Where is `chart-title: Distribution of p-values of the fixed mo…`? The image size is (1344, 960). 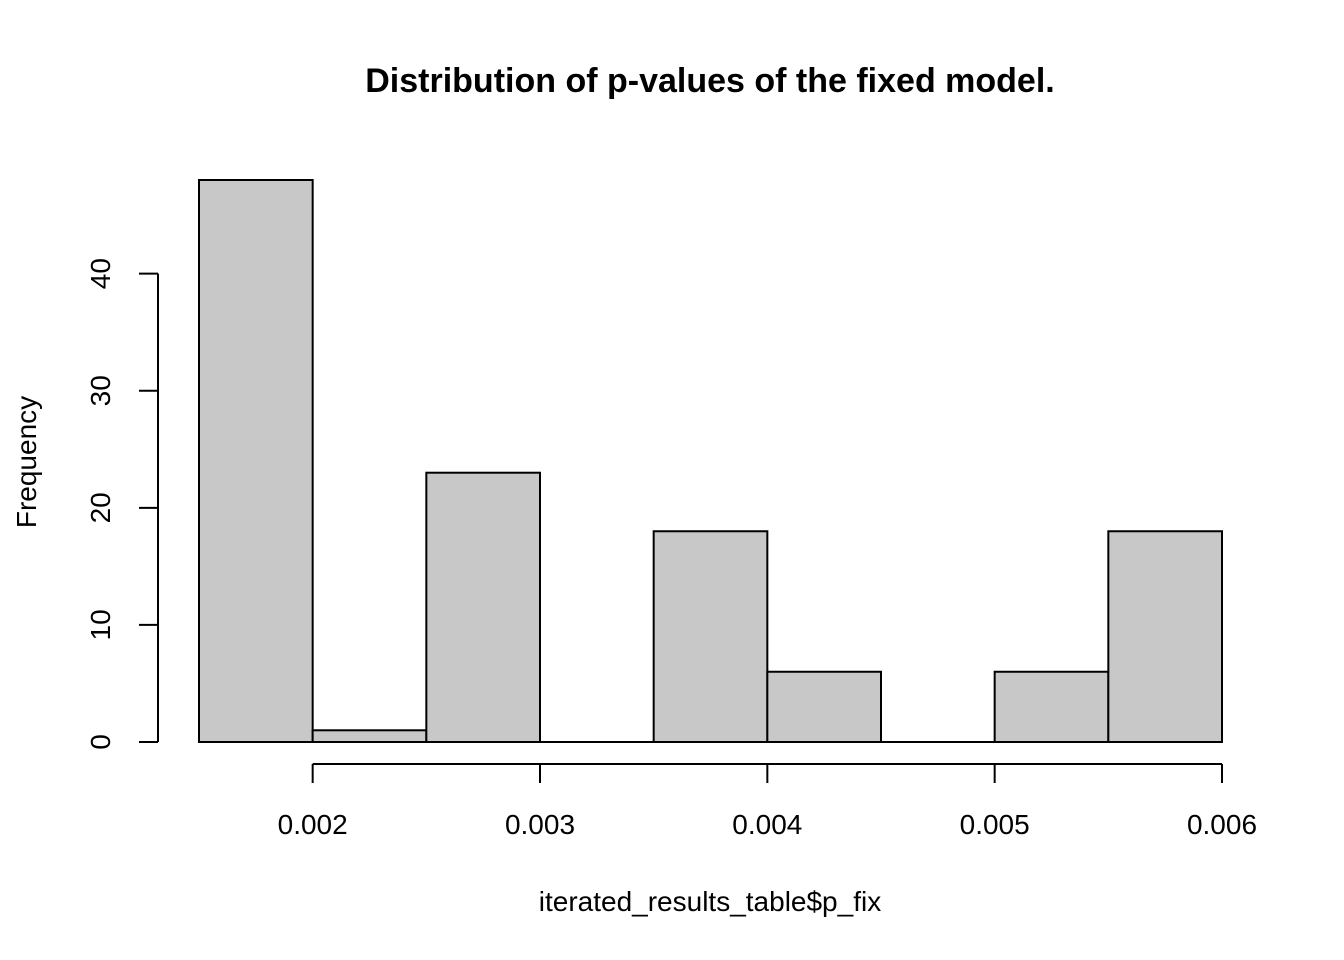 chart-title: Distribution of p-values of the fixed mo… is located at coordinates (709, 81).